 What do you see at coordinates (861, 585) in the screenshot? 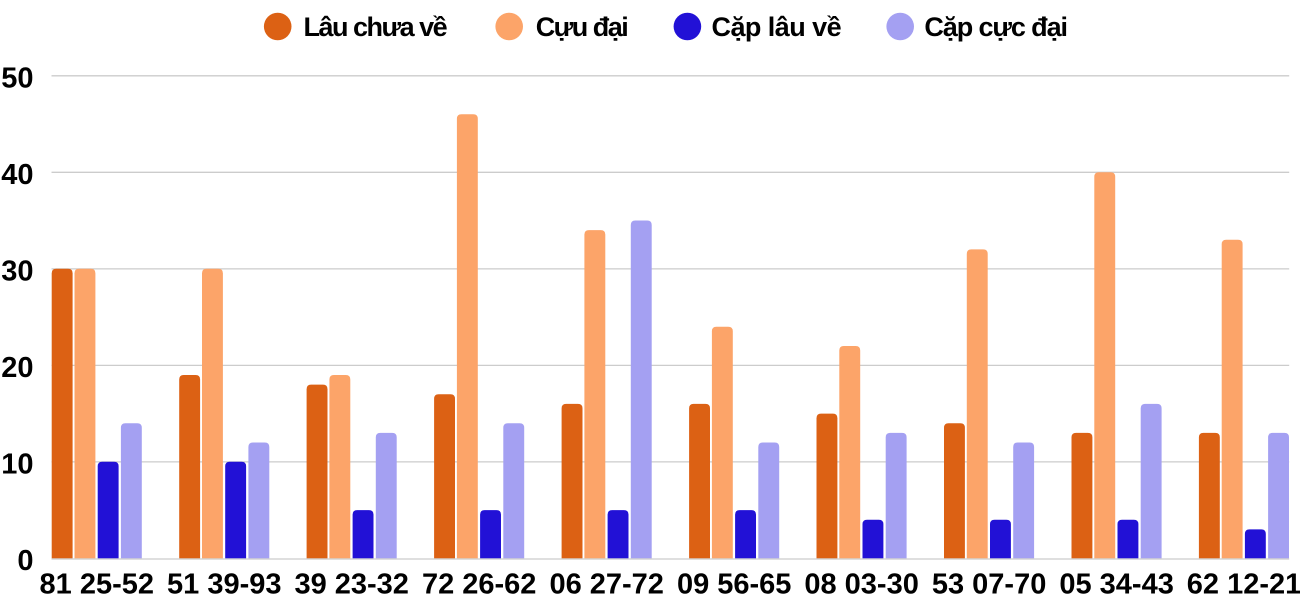
I see `svg-text: 08 03-30` at bounding box center [861, 585].